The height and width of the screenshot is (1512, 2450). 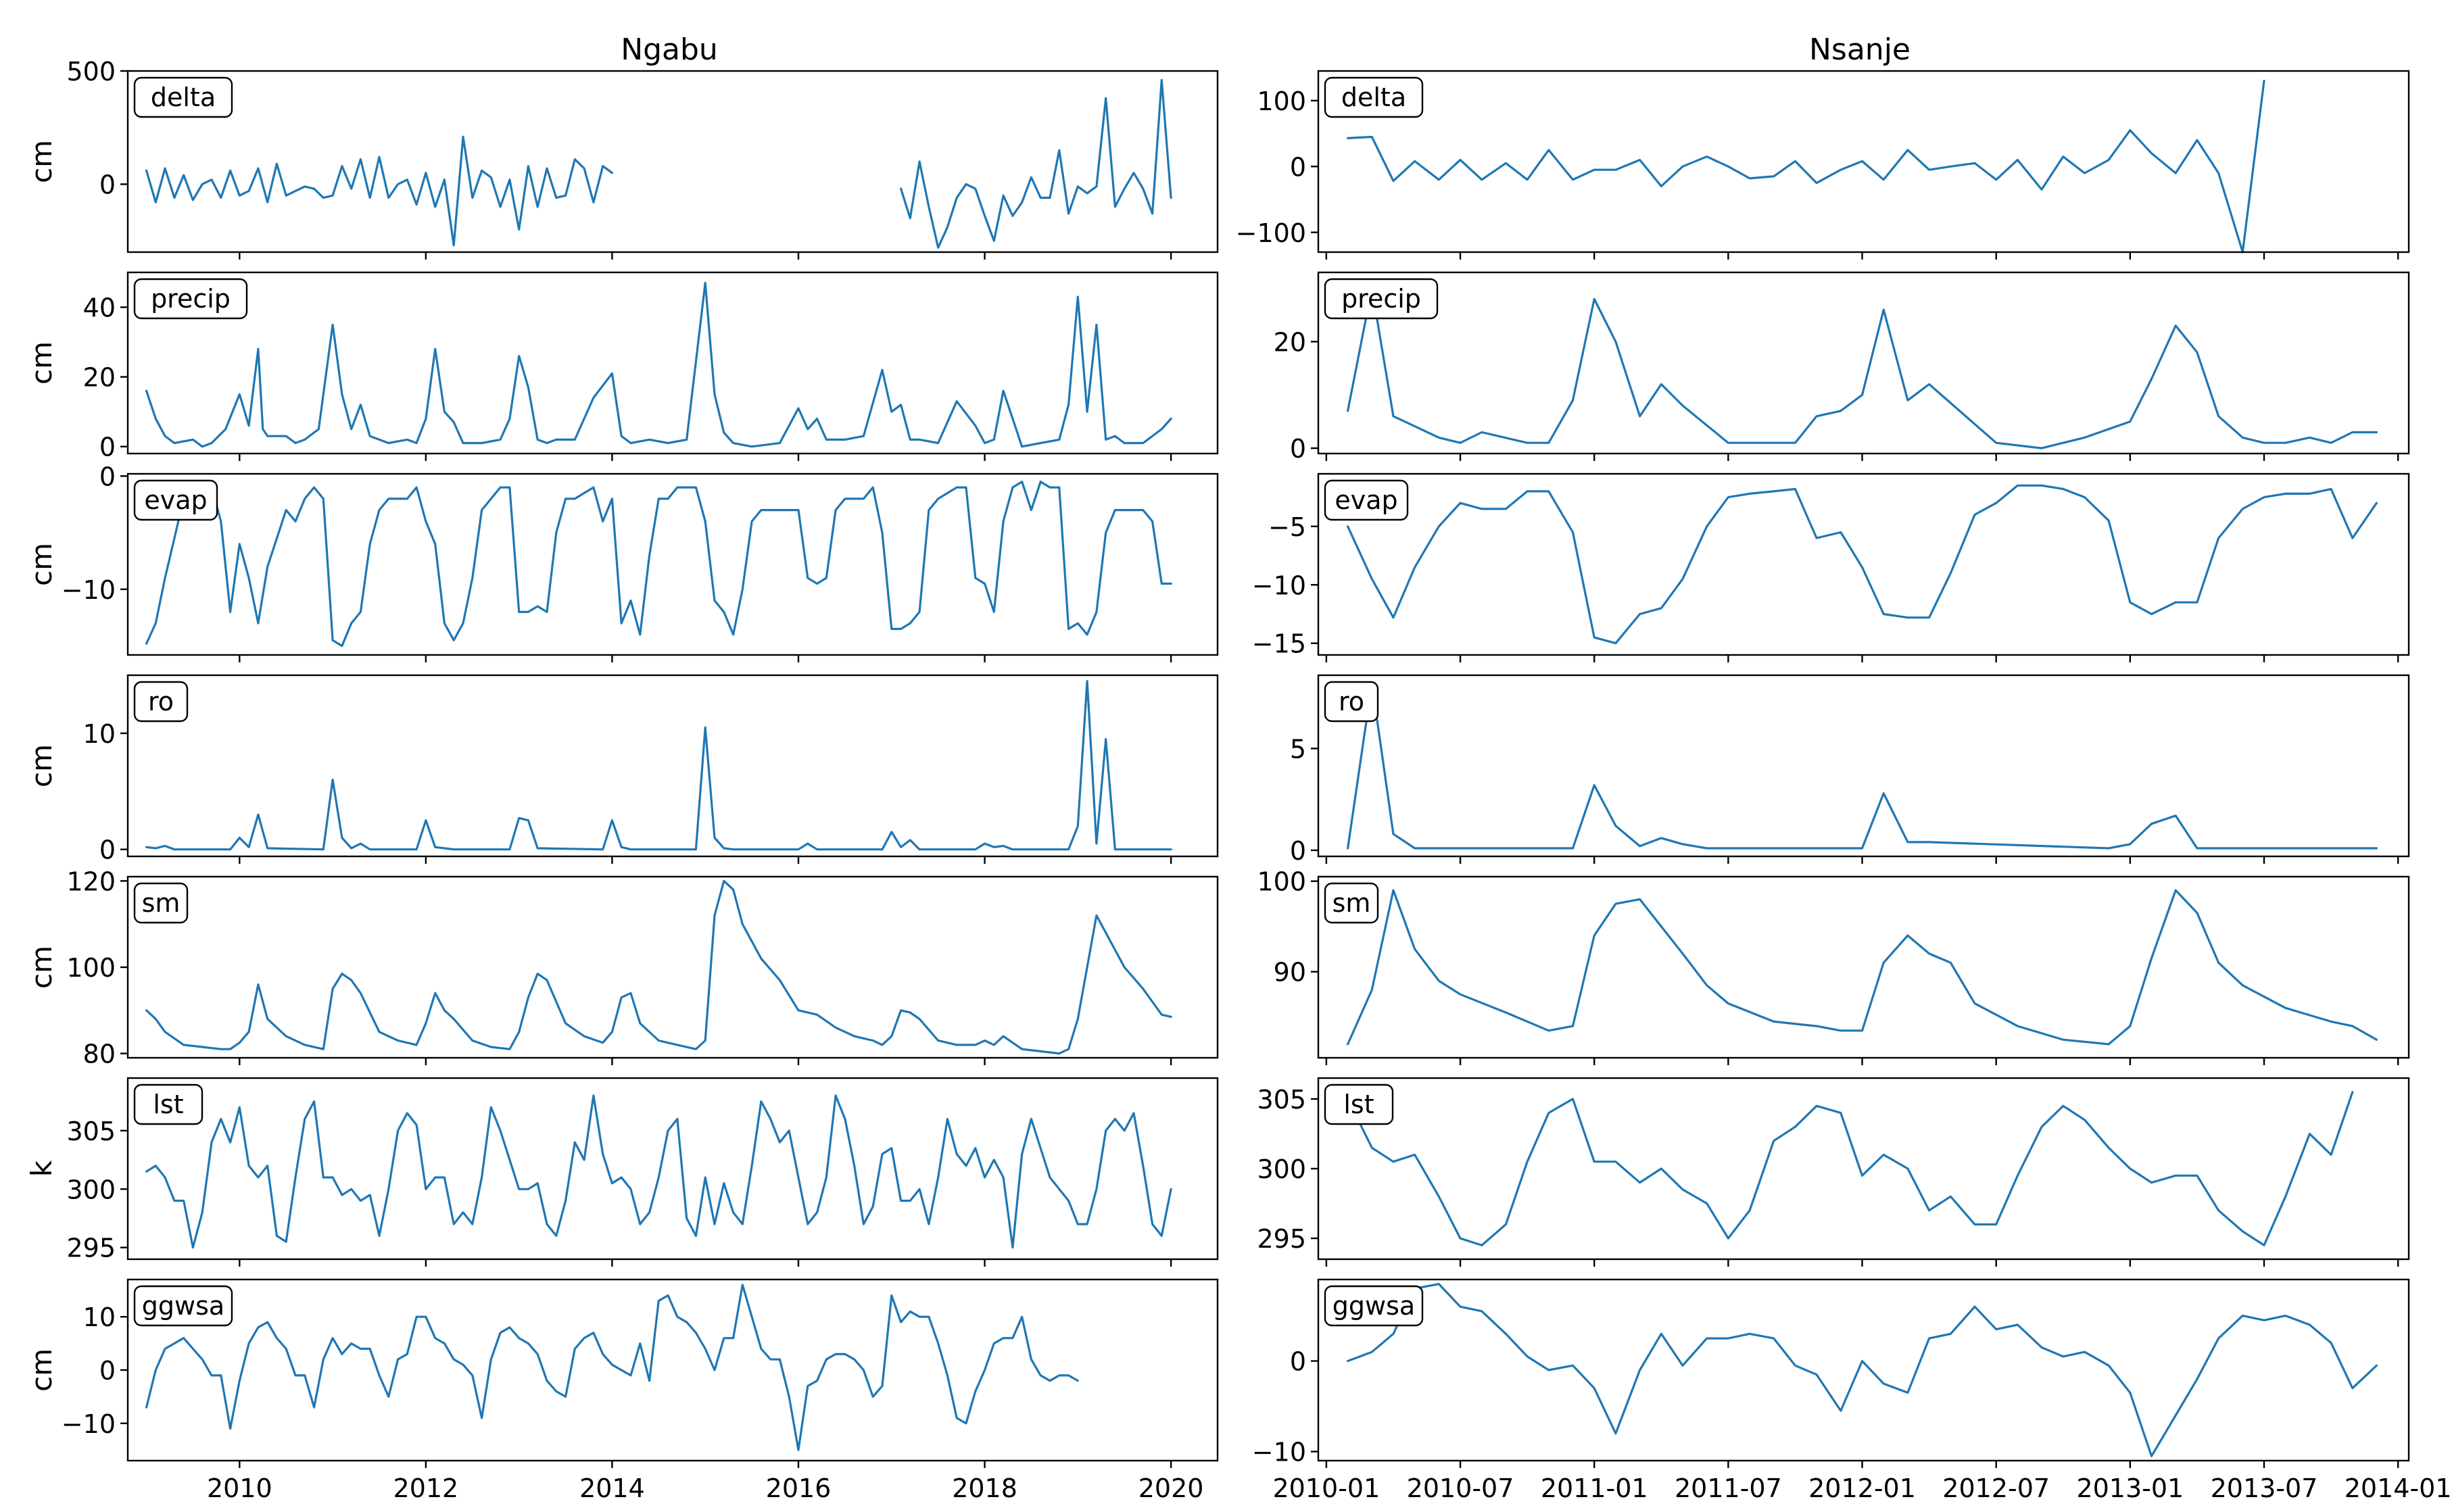 I want to click on panel-nsanje-lst: 295 300 305 lst, so click(x=1833, y=1172).